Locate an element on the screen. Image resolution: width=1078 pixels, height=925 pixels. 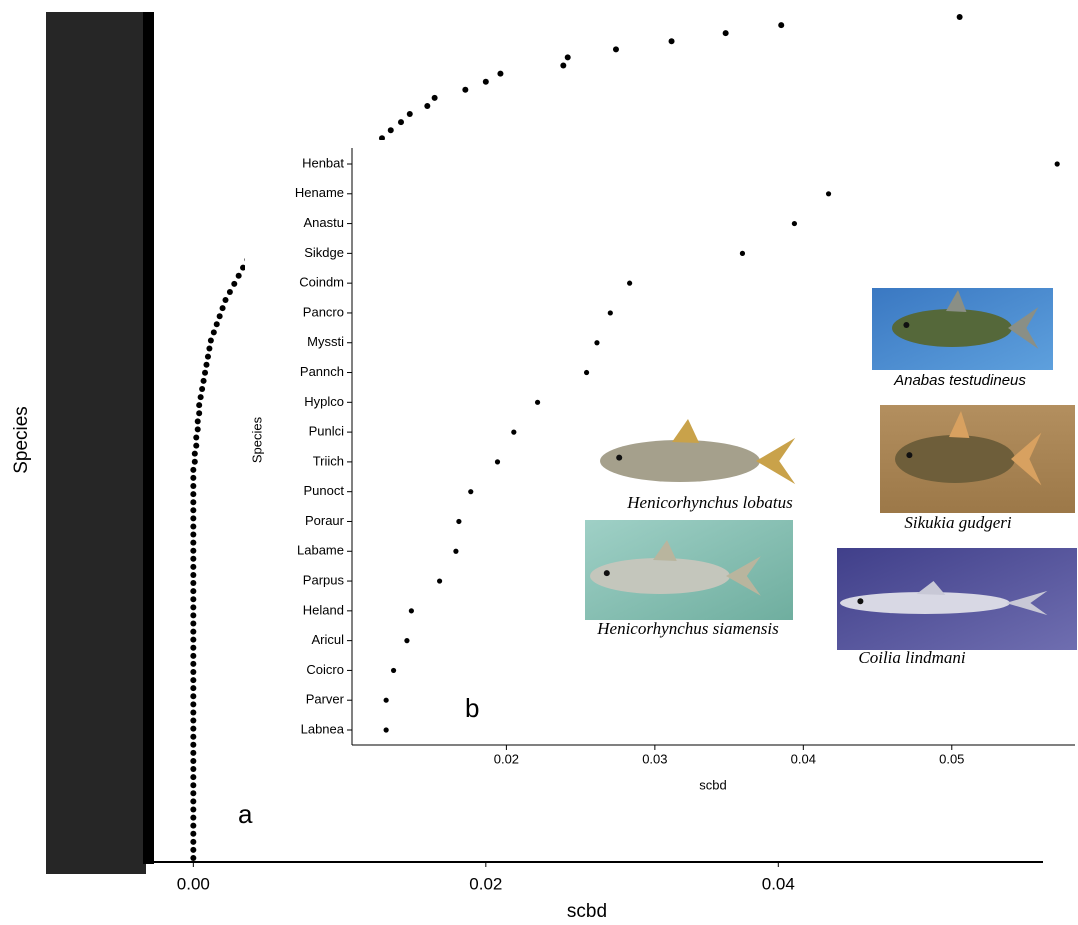
y-tick-label: Pannch is located at coordinates (322, 371).